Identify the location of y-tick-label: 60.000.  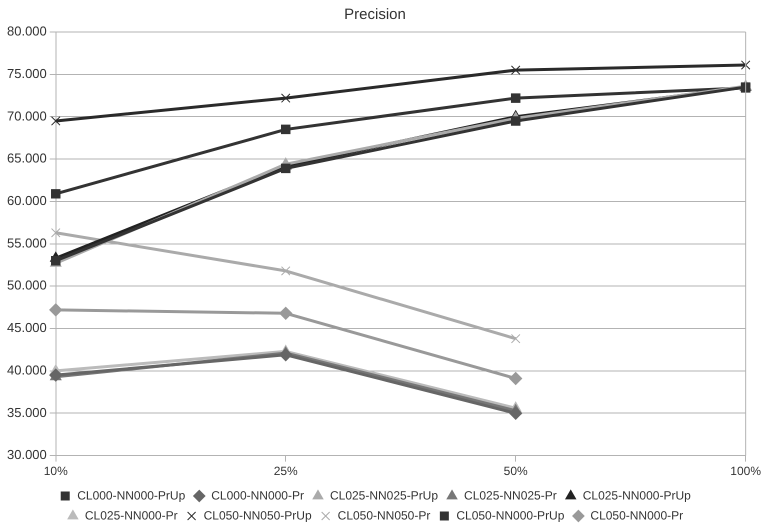
(26, 200).